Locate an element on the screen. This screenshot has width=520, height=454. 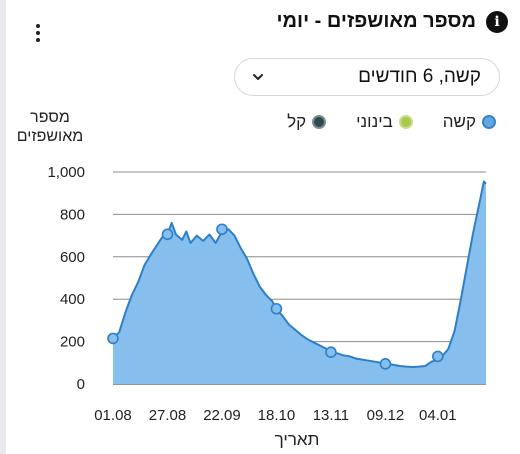
x-tick-label: 22.09 is located at coordinates (222, 415).